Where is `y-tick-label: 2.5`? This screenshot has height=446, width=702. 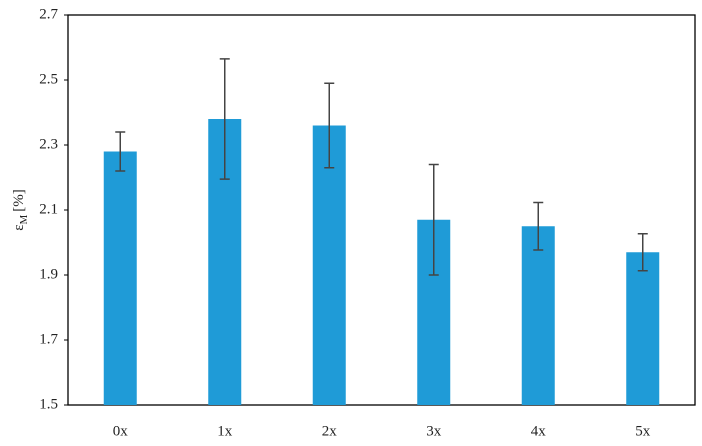 y-tick-label: 2.5 is located at coordinates (48, 79).